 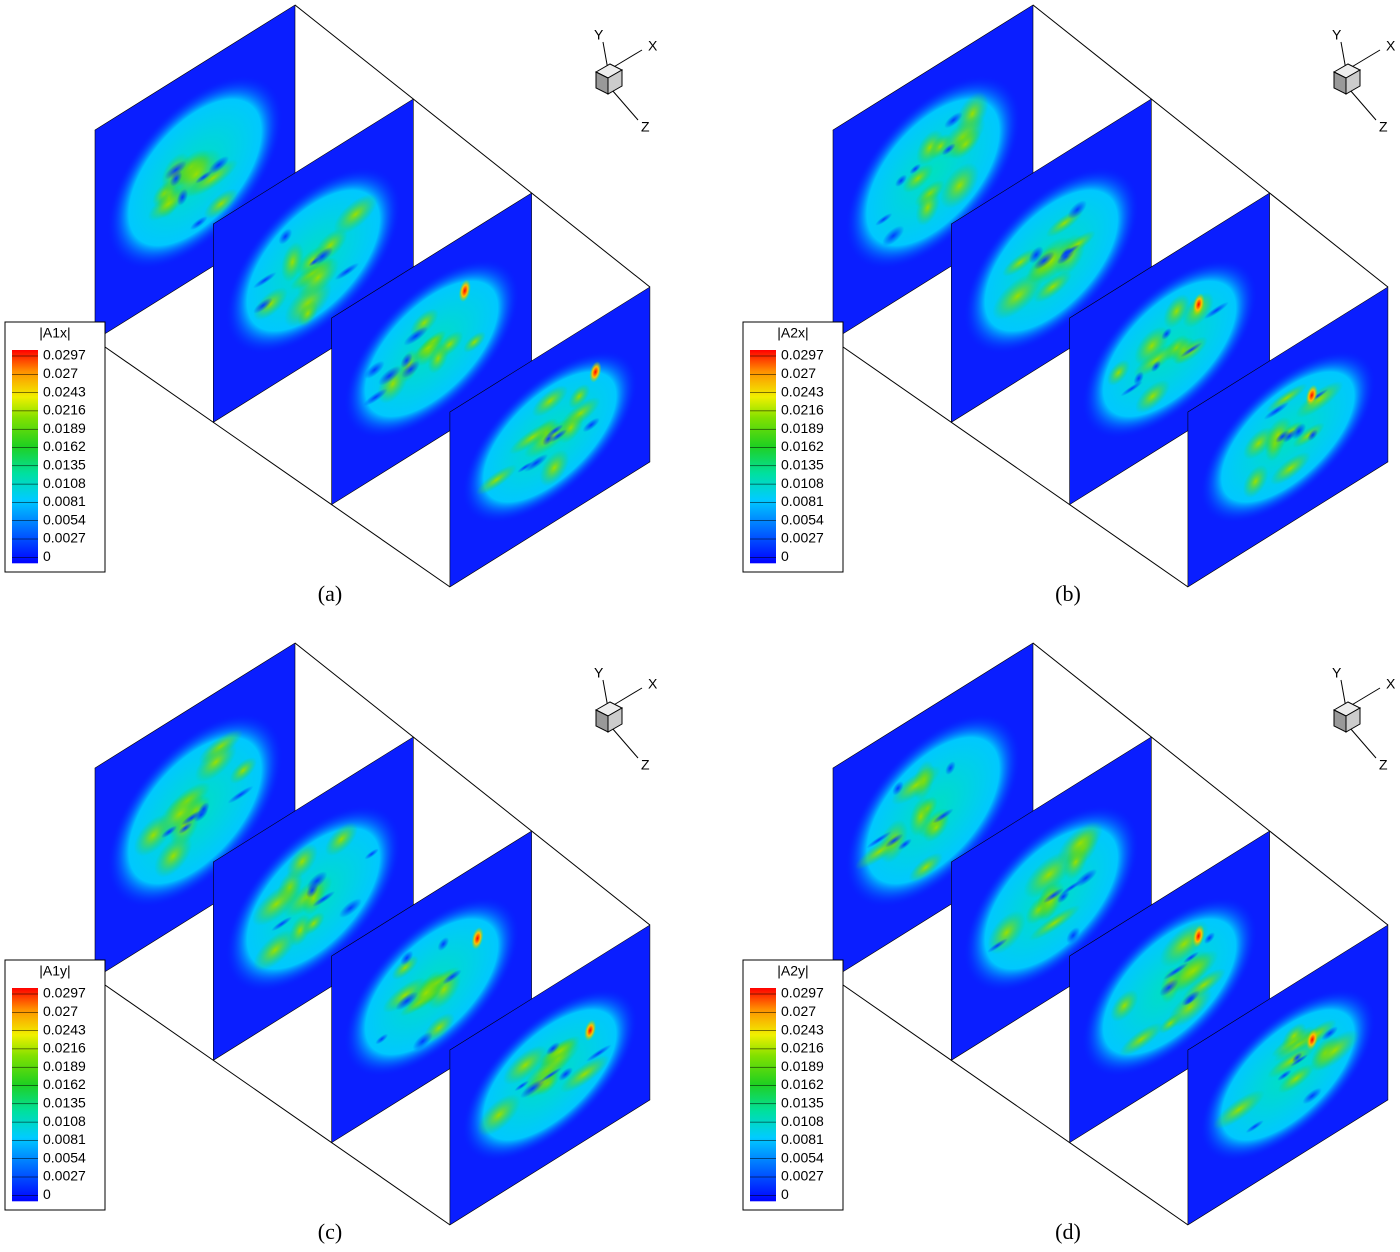 I want to click on colorbar, so click(x=763, y=457).